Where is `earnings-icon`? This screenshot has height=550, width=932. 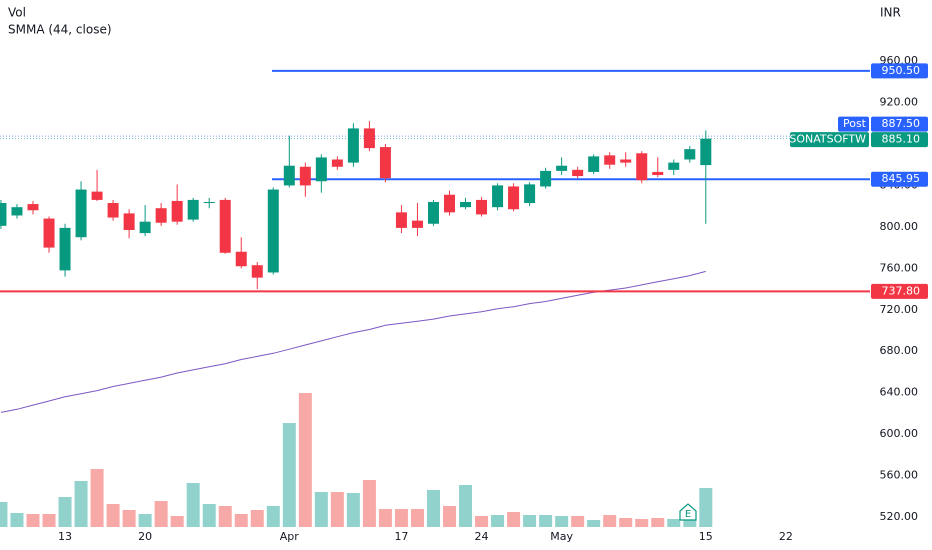 earnings-icon is located at coordinates (688, 512).